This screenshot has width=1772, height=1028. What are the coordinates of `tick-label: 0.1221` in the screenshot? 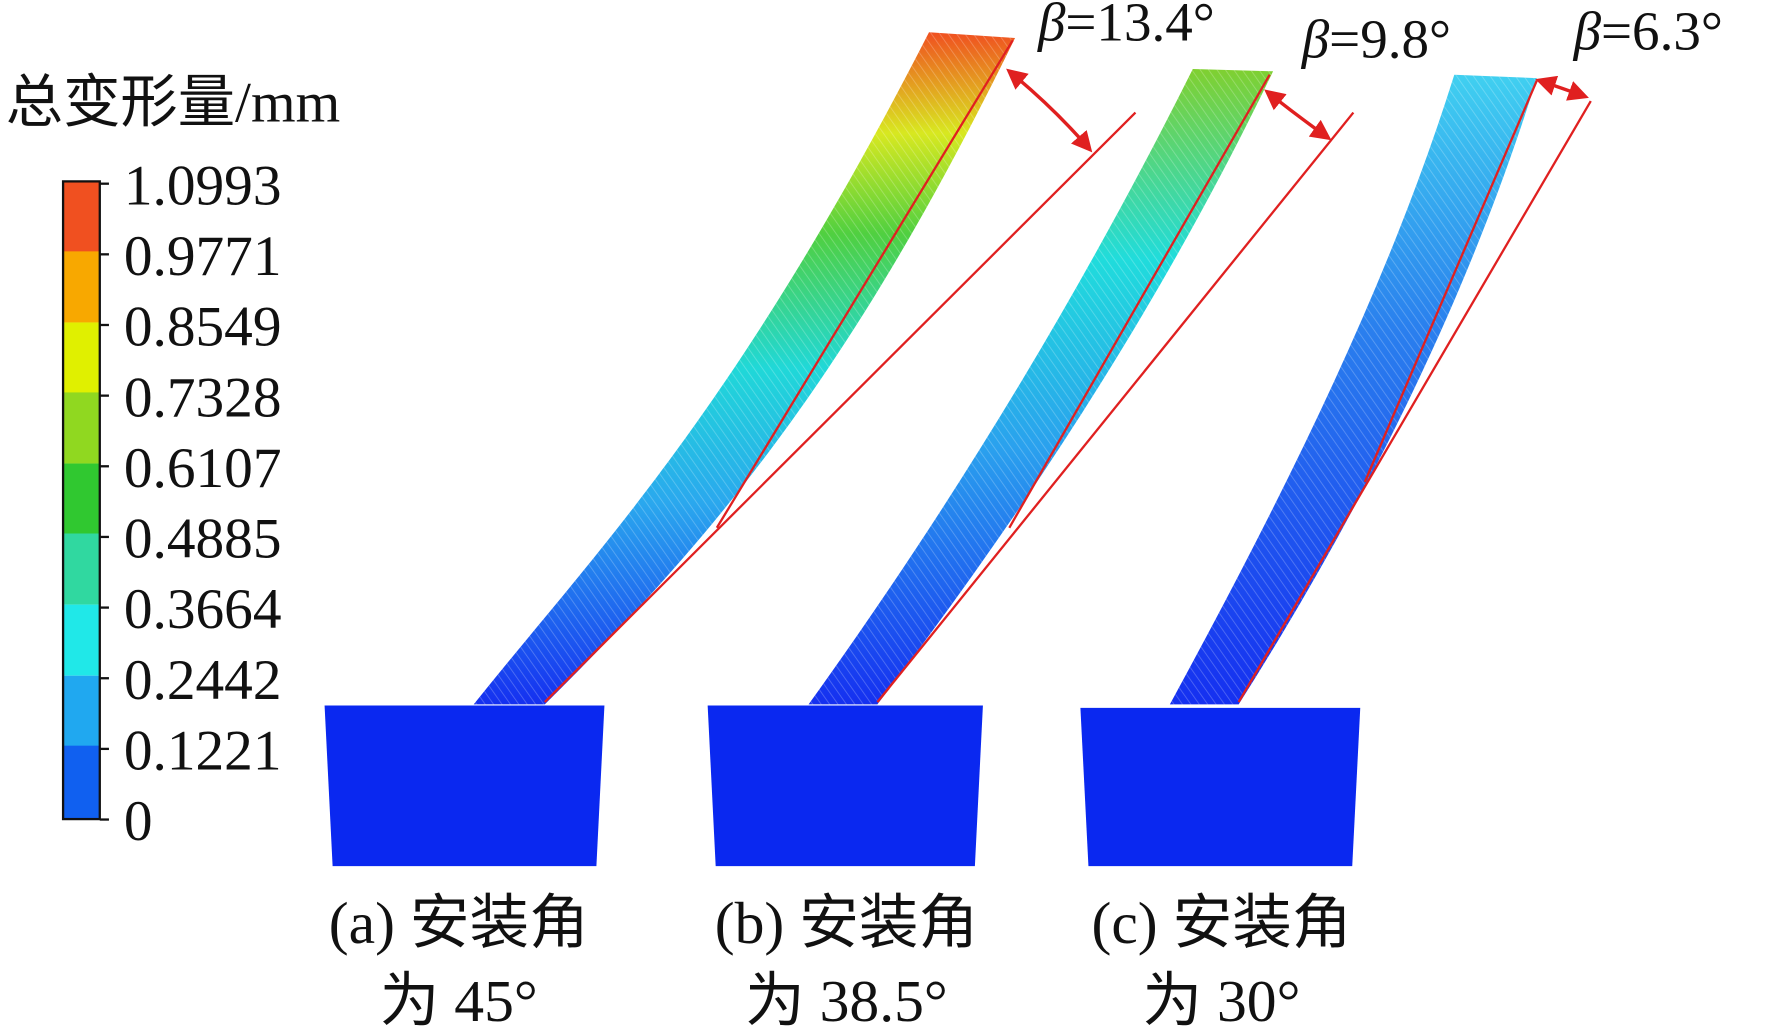 It's located at (203, 751).